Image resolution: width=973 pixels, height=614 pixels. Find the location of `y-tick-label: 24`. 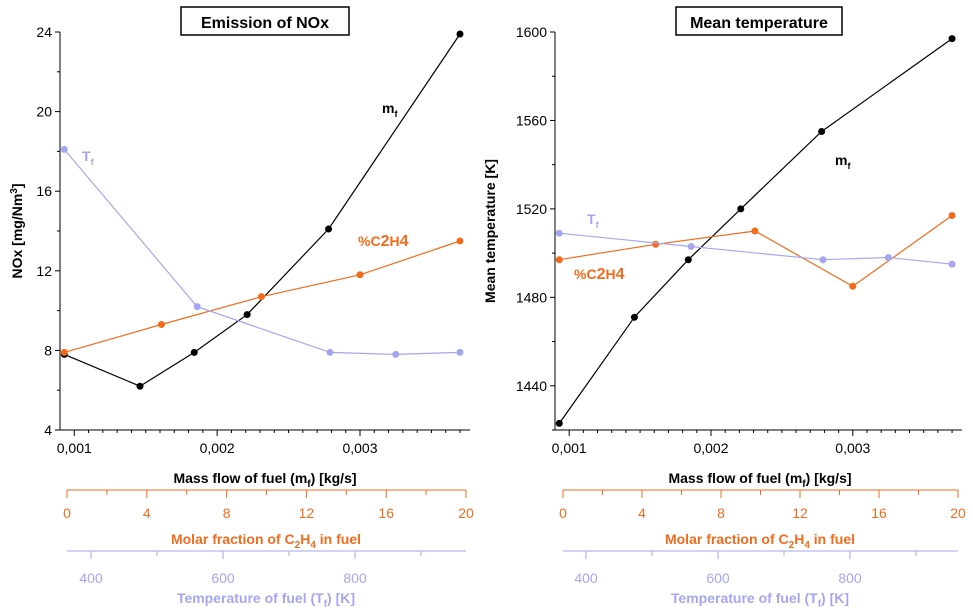

y-tick-label: 24 is located at coordinates (44, 32).